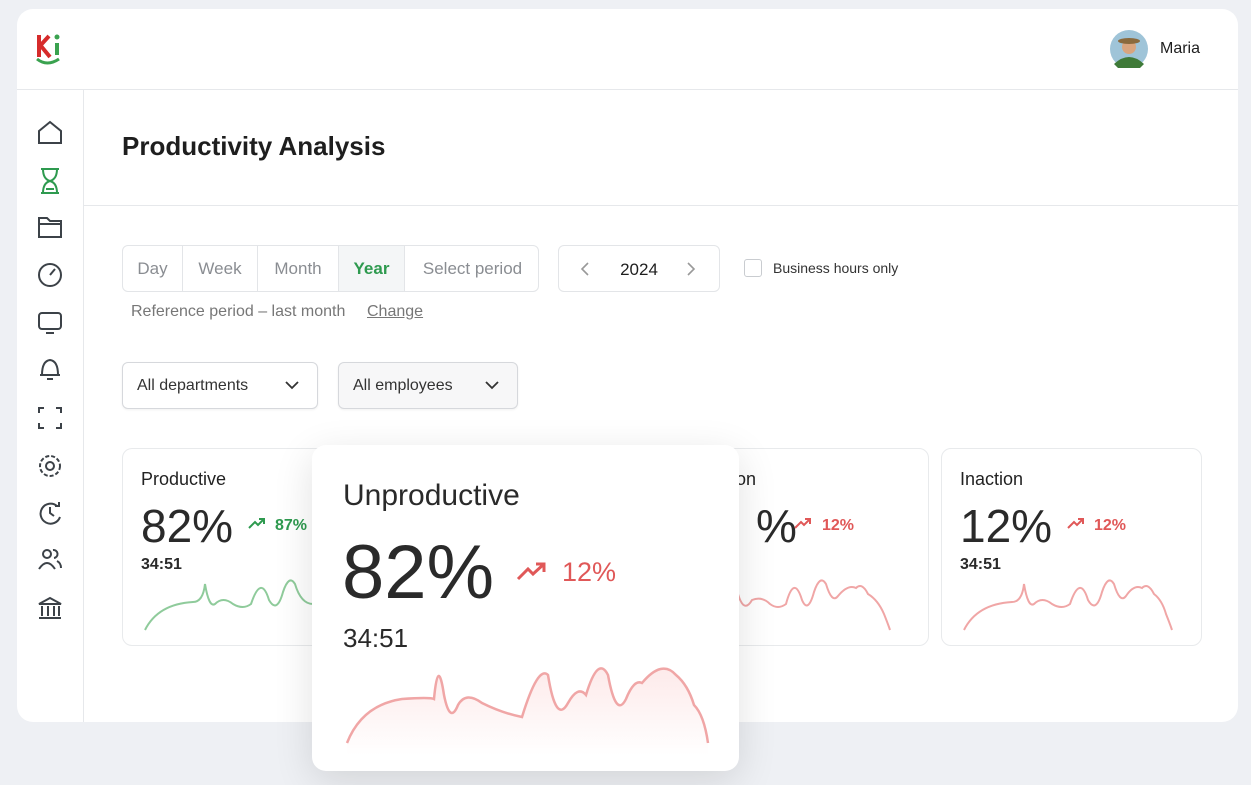 This screenshot has width=1251, height=785. I want to click on period-tabs: Day Week Month Year Select period, so click(330, 268).